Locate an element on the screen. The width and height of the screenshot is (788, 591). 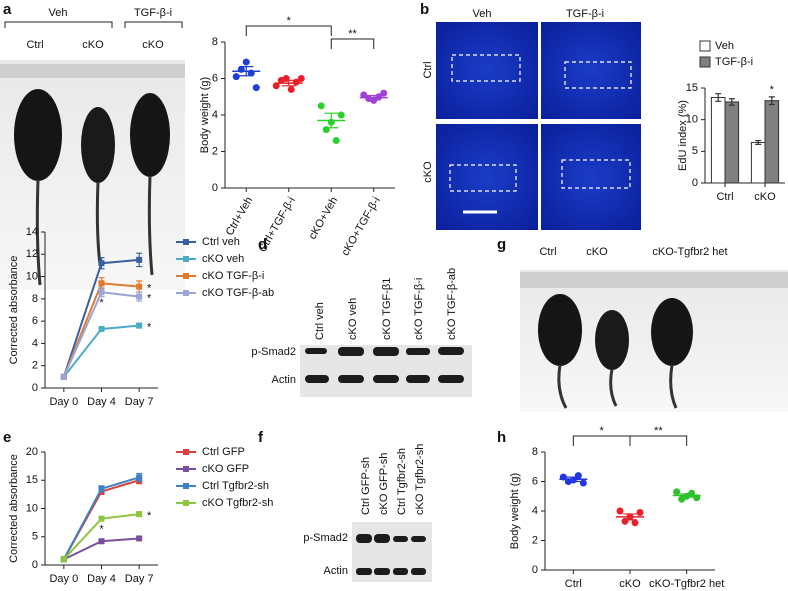
group-label: TGF-β-i is located at coordinates (153, 13).